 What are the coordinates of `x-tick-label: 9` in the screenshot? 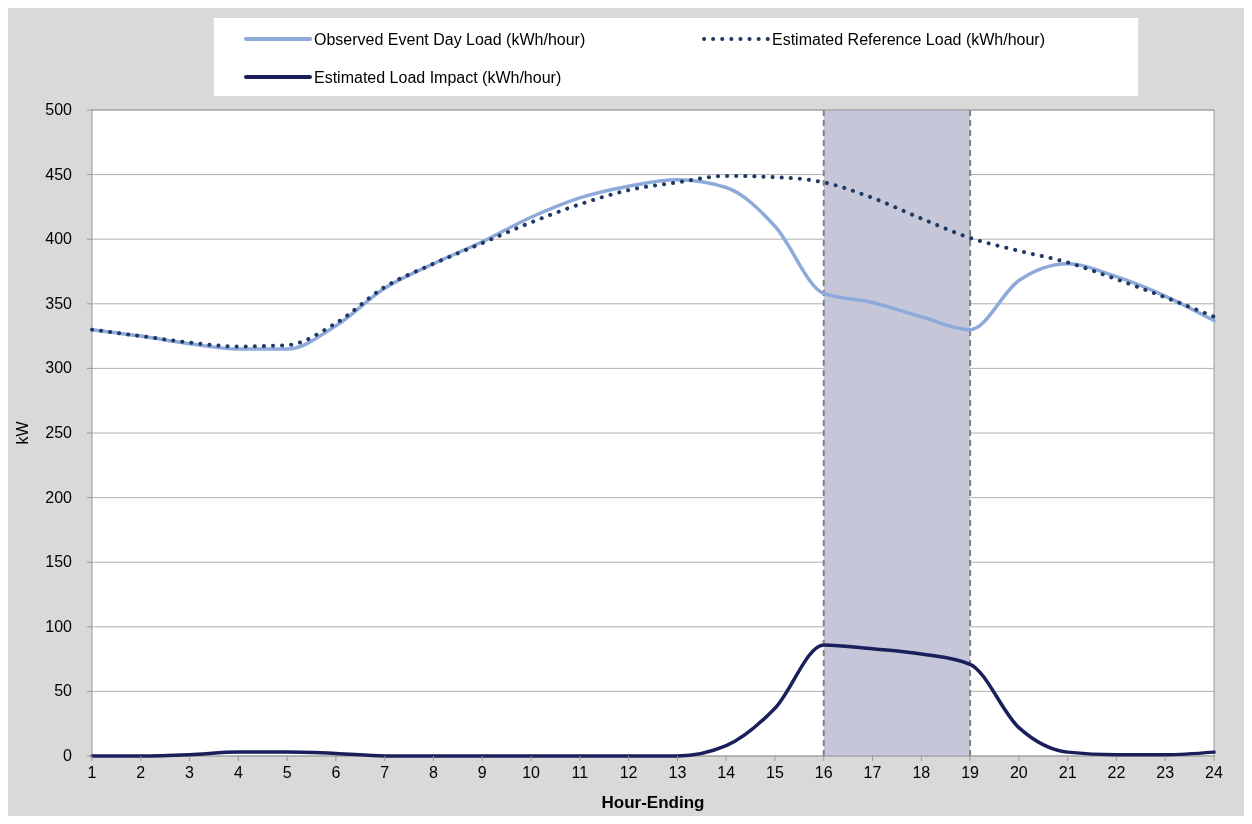 It's located at (482, 772).